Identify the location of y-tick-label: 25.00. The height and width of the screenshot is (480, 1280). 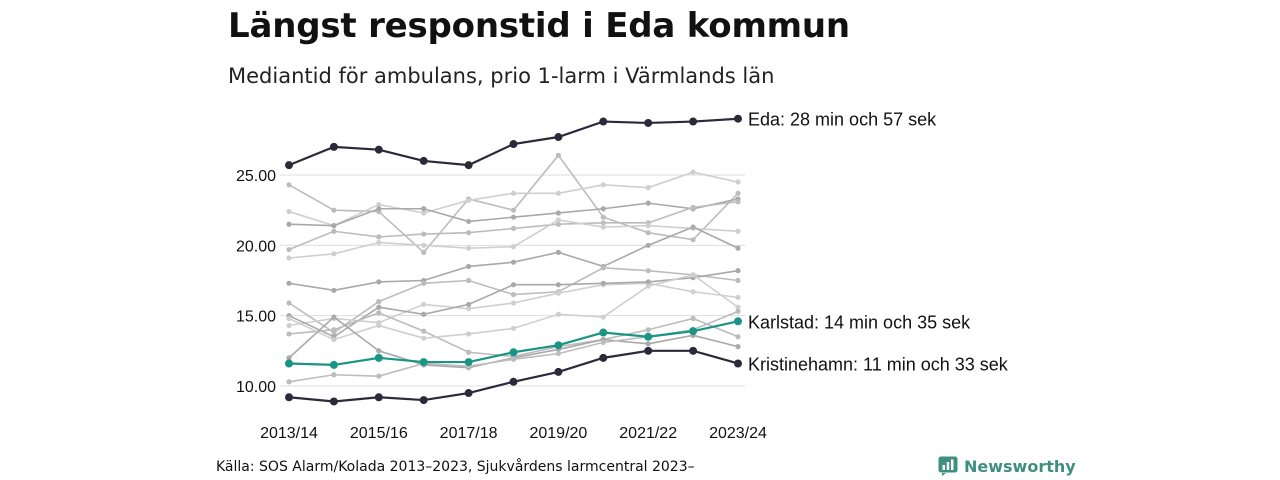
(256, 176).